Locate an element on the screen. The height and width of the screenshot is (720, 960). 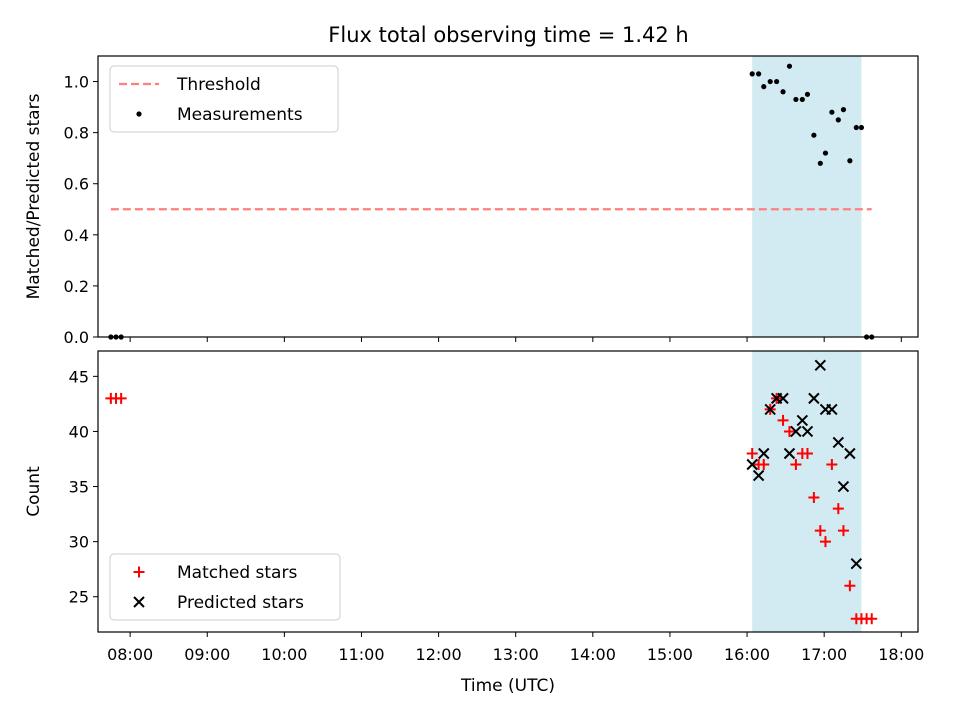
bottom-xtick-label: 18:00 is located at coordinates (901, 654).